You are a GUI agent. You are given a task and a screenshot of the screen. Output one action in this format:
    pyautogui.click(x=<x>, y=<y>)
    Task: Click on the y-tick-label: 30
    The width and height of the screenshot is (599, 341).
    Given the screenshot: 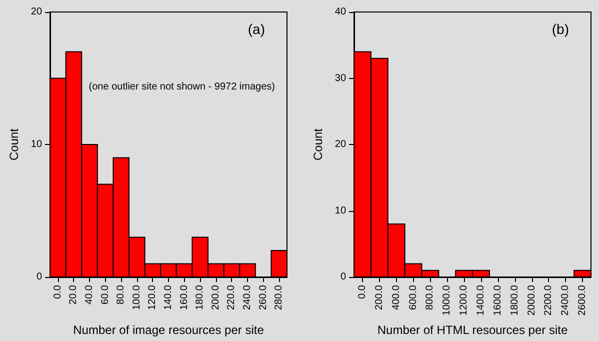 What is the action you would take?
    pyautogui.click(x=340, y=78)
    